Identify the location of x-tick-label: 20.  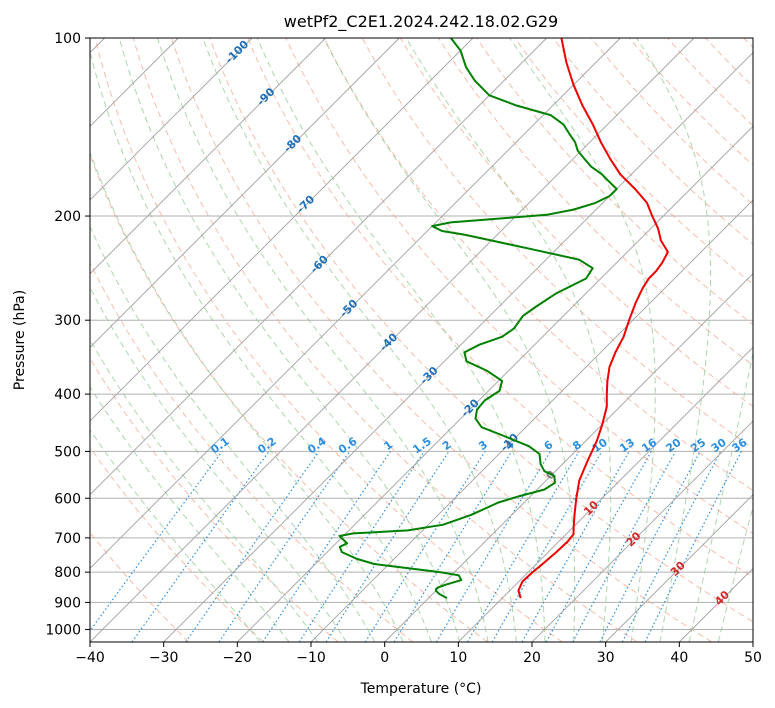
(532, 658).